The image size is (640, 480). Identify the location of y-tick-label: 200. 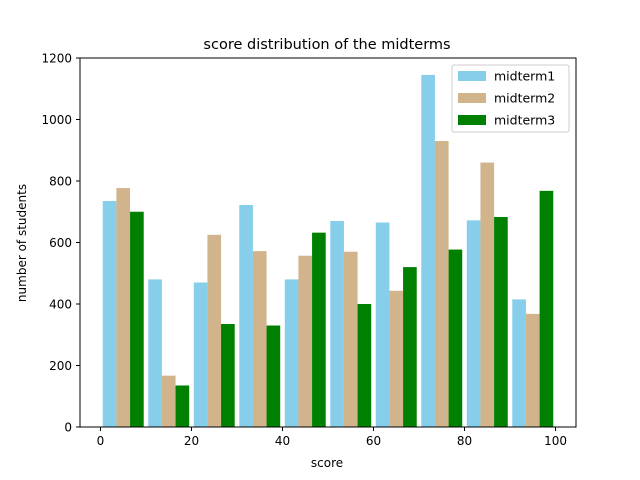
(60, 366).